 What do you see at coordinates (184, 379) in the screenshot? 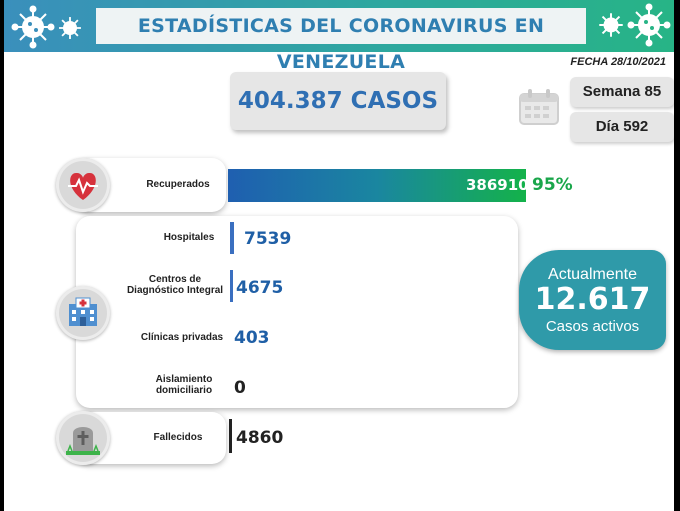
I see `home-isolation-label-line1: Aislamiento` at bounding box center [184, 379].